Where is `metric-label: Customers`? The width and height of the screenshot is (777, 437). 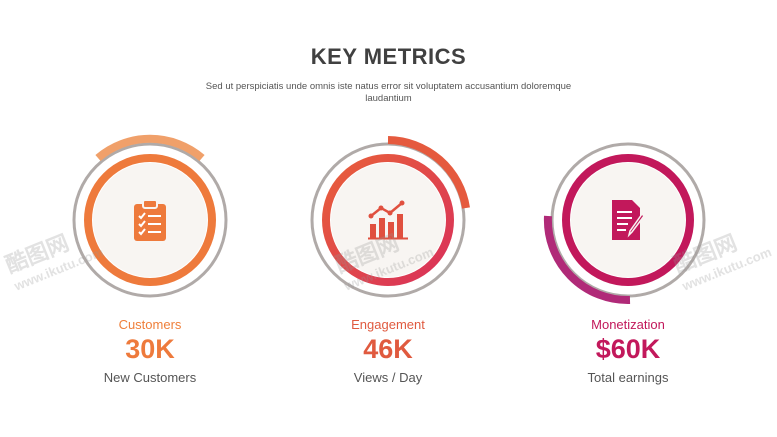
metric-label: Customers is located at coordinates (150, 324).